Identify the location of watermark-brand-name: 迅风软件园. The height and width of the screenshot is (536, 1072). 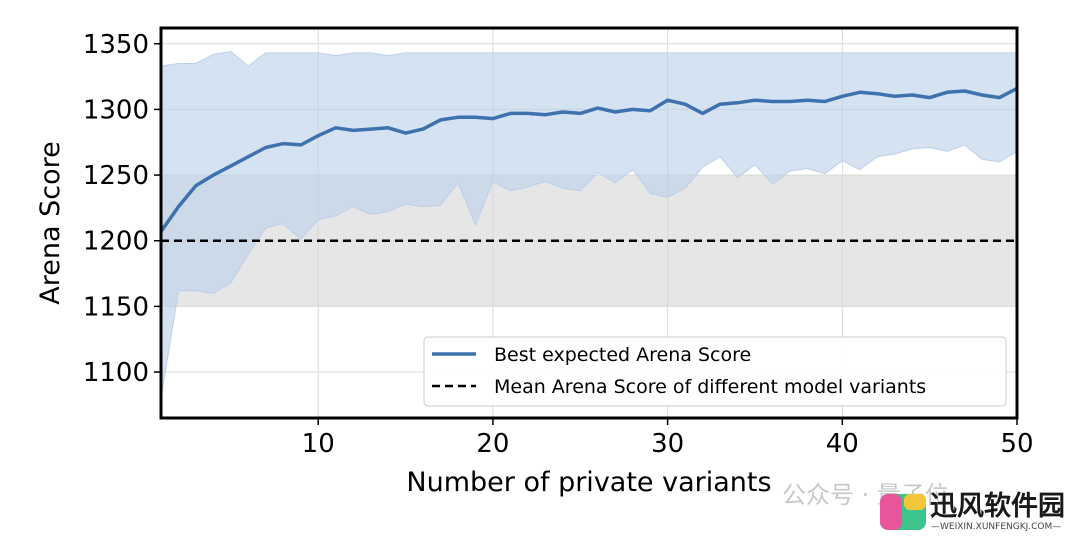
(997, 506).